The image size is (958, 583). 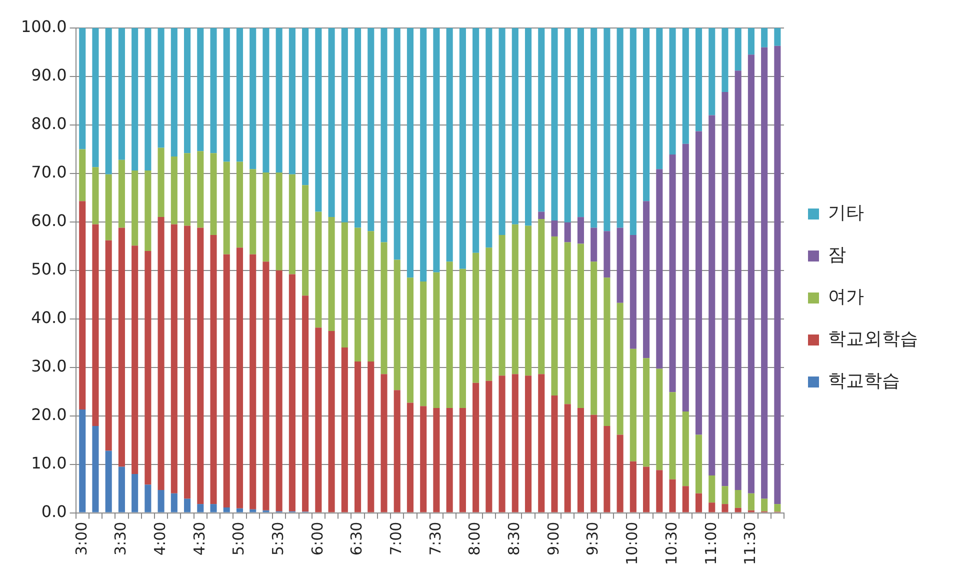 What do you see at coordinates (49, 318) in the screenshot?
I see `y-tick-label: 40.0` at bounding box center [49, 318].